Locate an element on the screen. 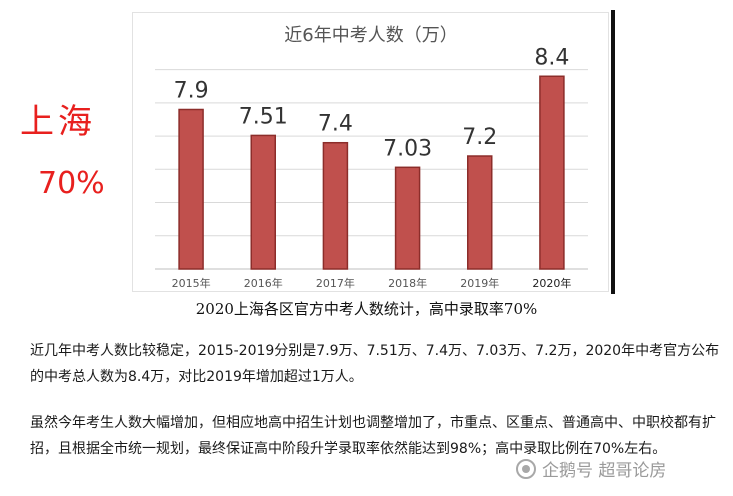  bar-2017年 is located at coordinates (335, 205).